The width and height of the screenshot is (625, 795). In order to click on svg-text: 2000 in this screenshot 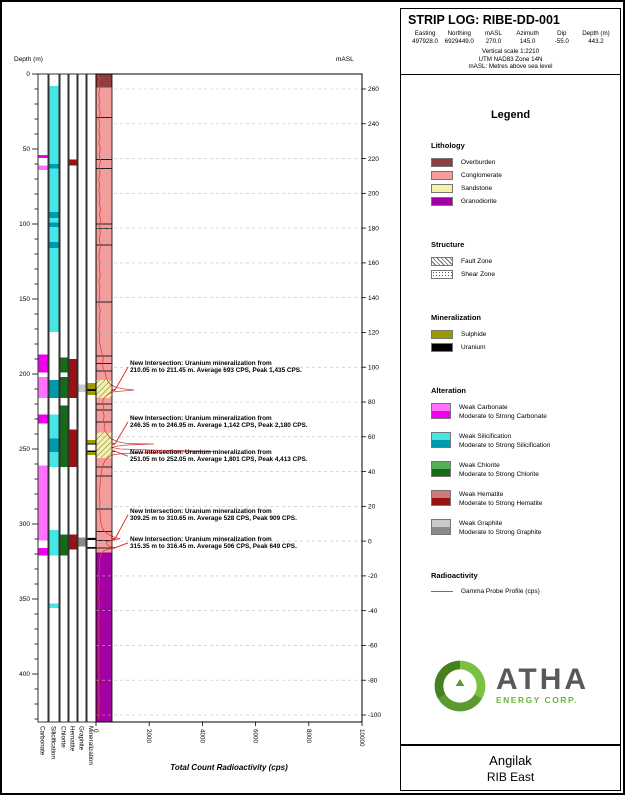, I will do `click(148, 736)`.